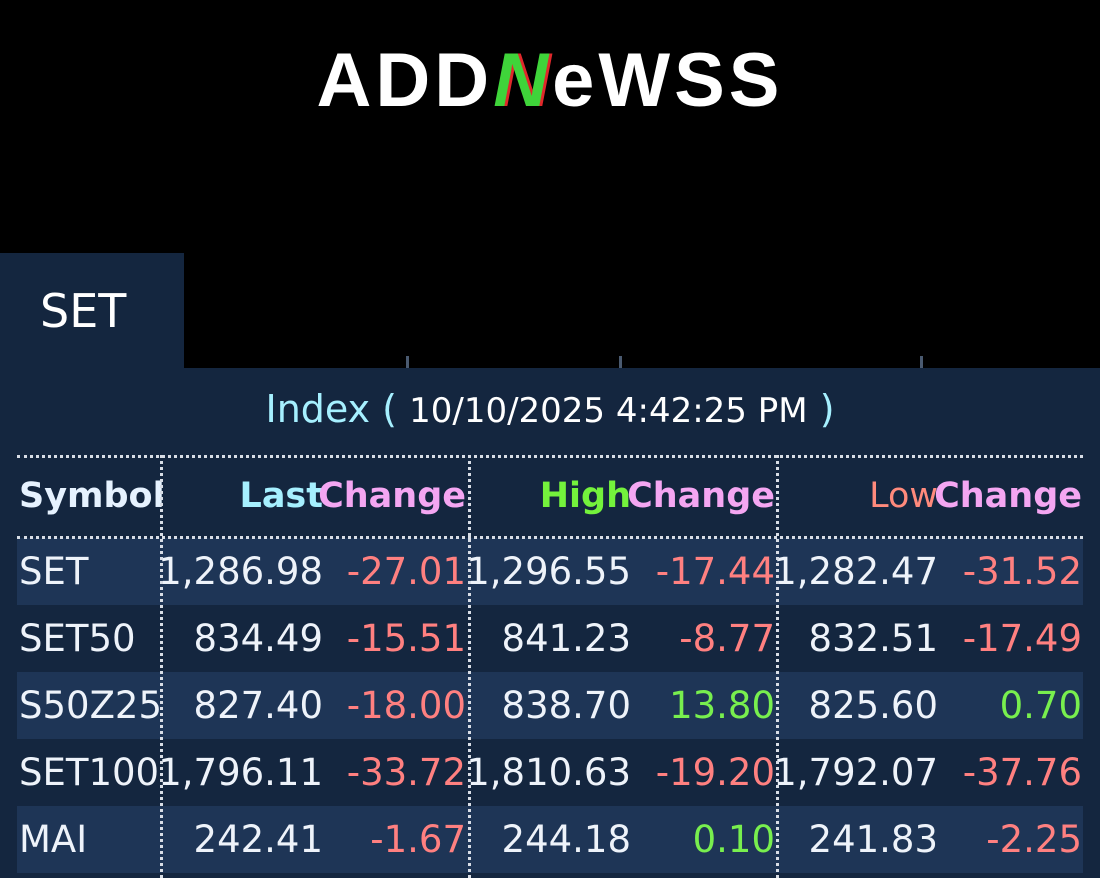 This screenshot has height=878, width=1100. I want to click on symbol: S50Z25, so click(90, 705).